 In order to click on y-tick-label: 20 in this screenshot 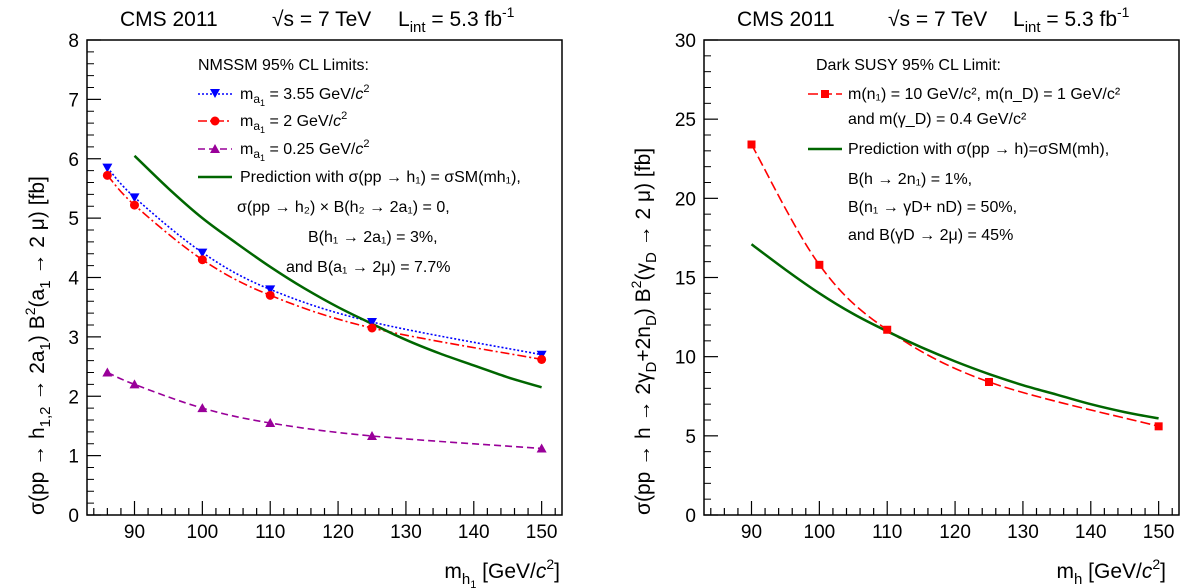, I will do `click(685, 199)`.